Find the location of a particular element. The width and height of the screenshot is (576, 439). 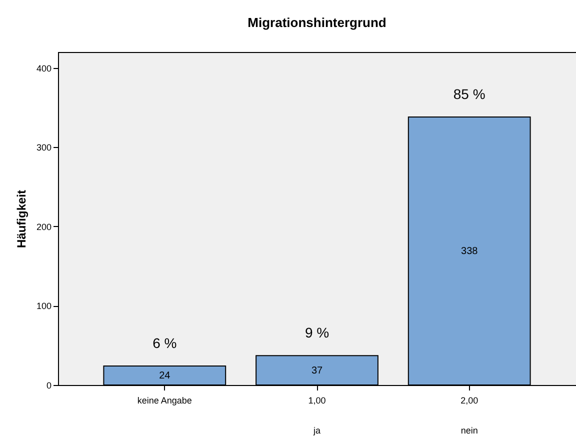

y-tick-label: 0 is located at coordinates (49, 385).